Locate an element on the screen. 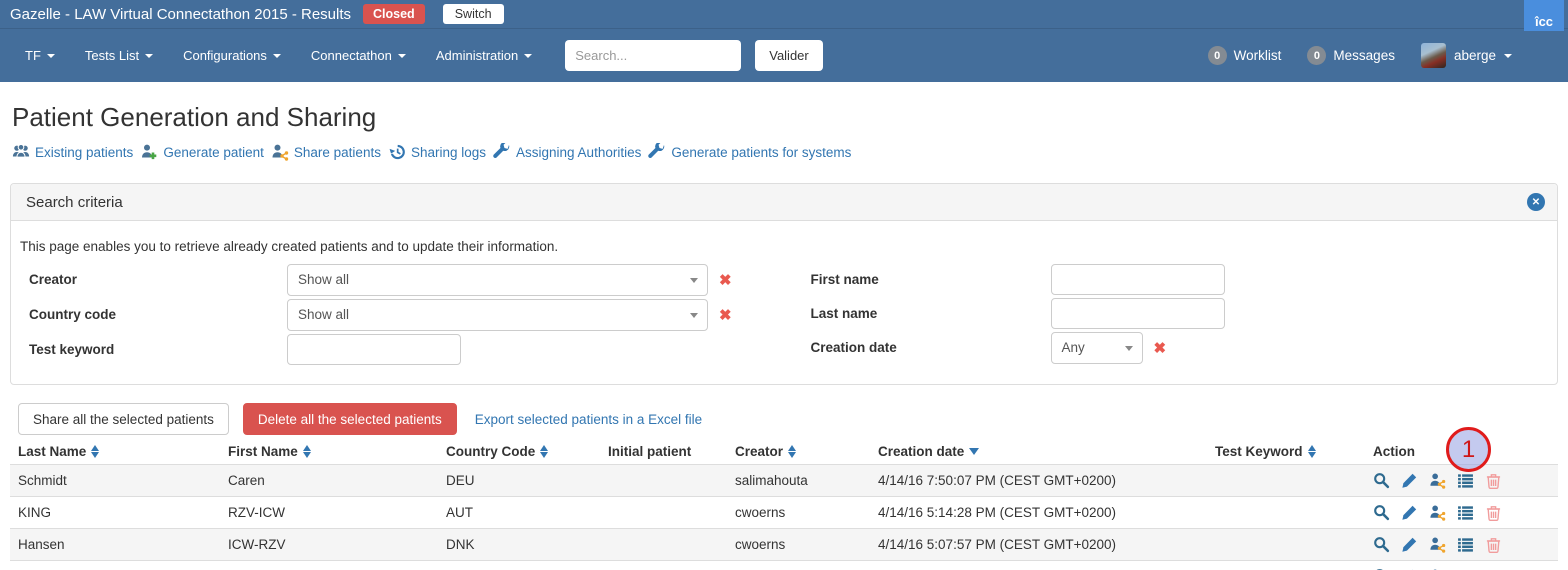  creator-label: Creator is located at coordinates (53, 279).